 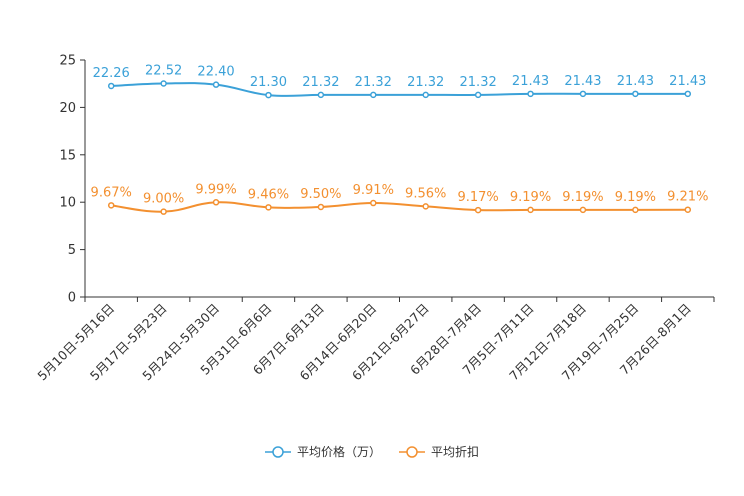 I want to click on price-data-label: 22.52, so click(x=163, y=71).